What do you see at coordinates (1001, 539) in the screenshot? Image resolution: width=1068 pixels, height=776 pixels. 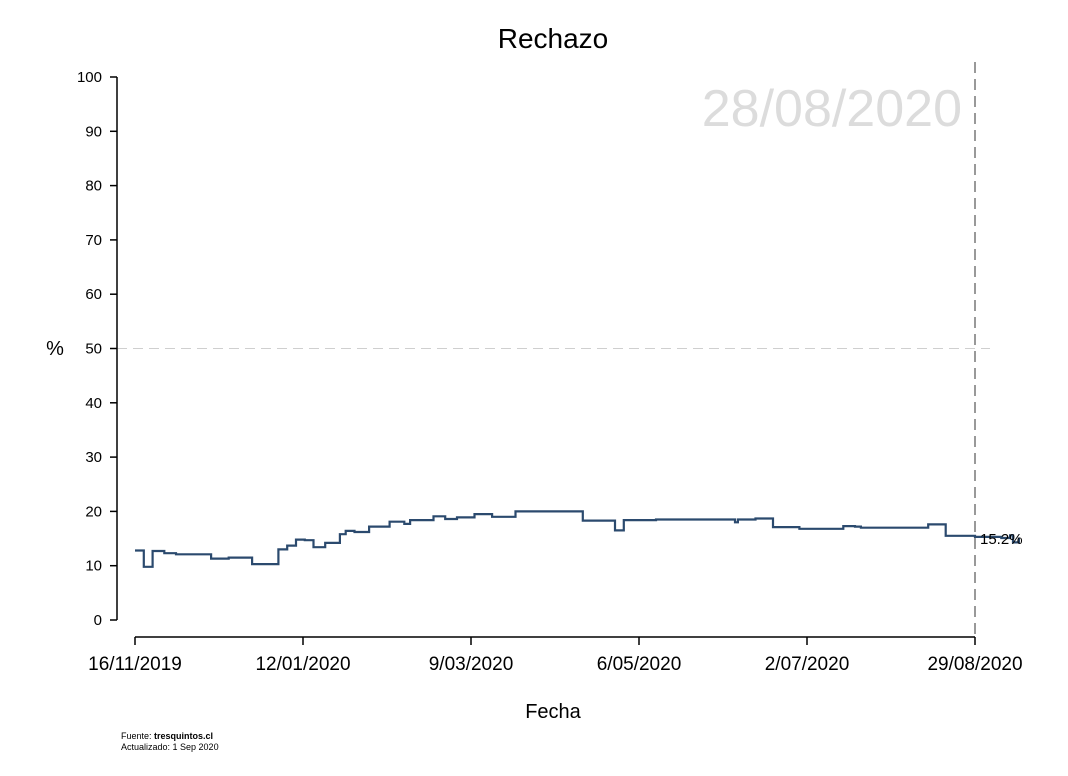 I see `end-value-label: 15.2%` at bounding box center [1001, 539].